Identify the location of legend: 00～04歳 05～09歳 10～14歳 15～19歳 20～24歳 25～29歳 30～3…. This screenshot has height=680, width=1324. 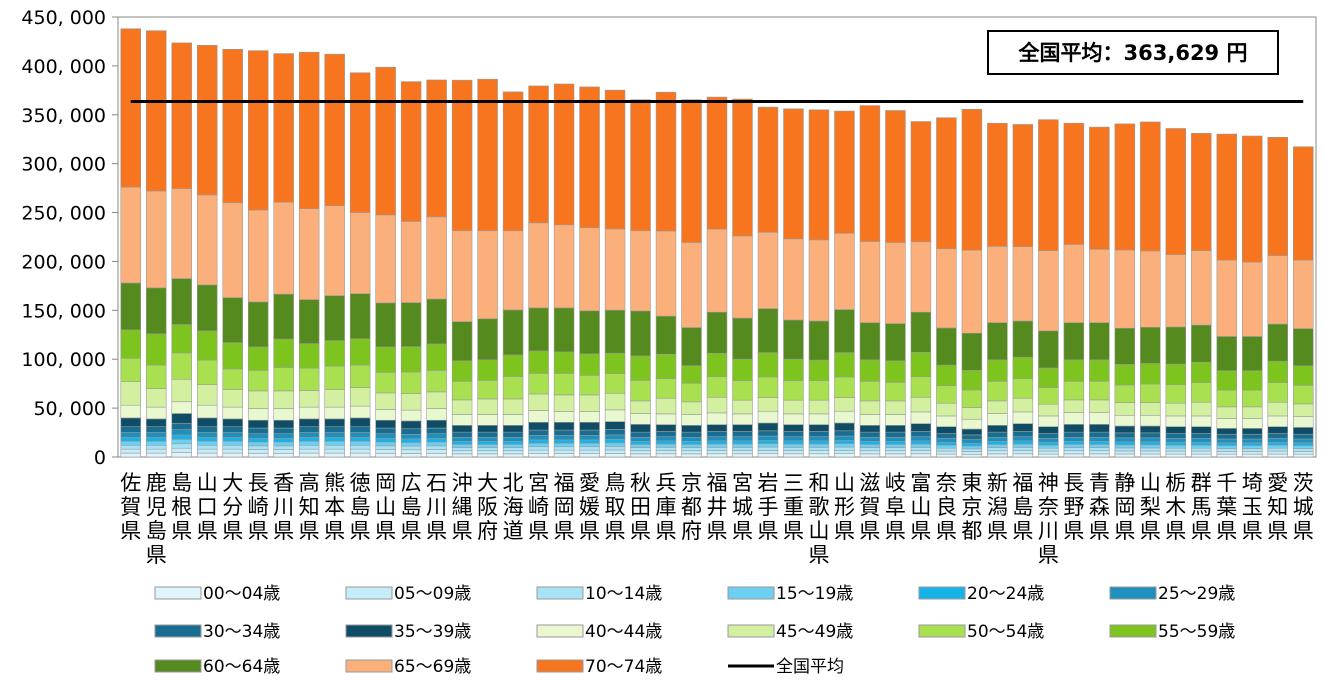
(694, 630).